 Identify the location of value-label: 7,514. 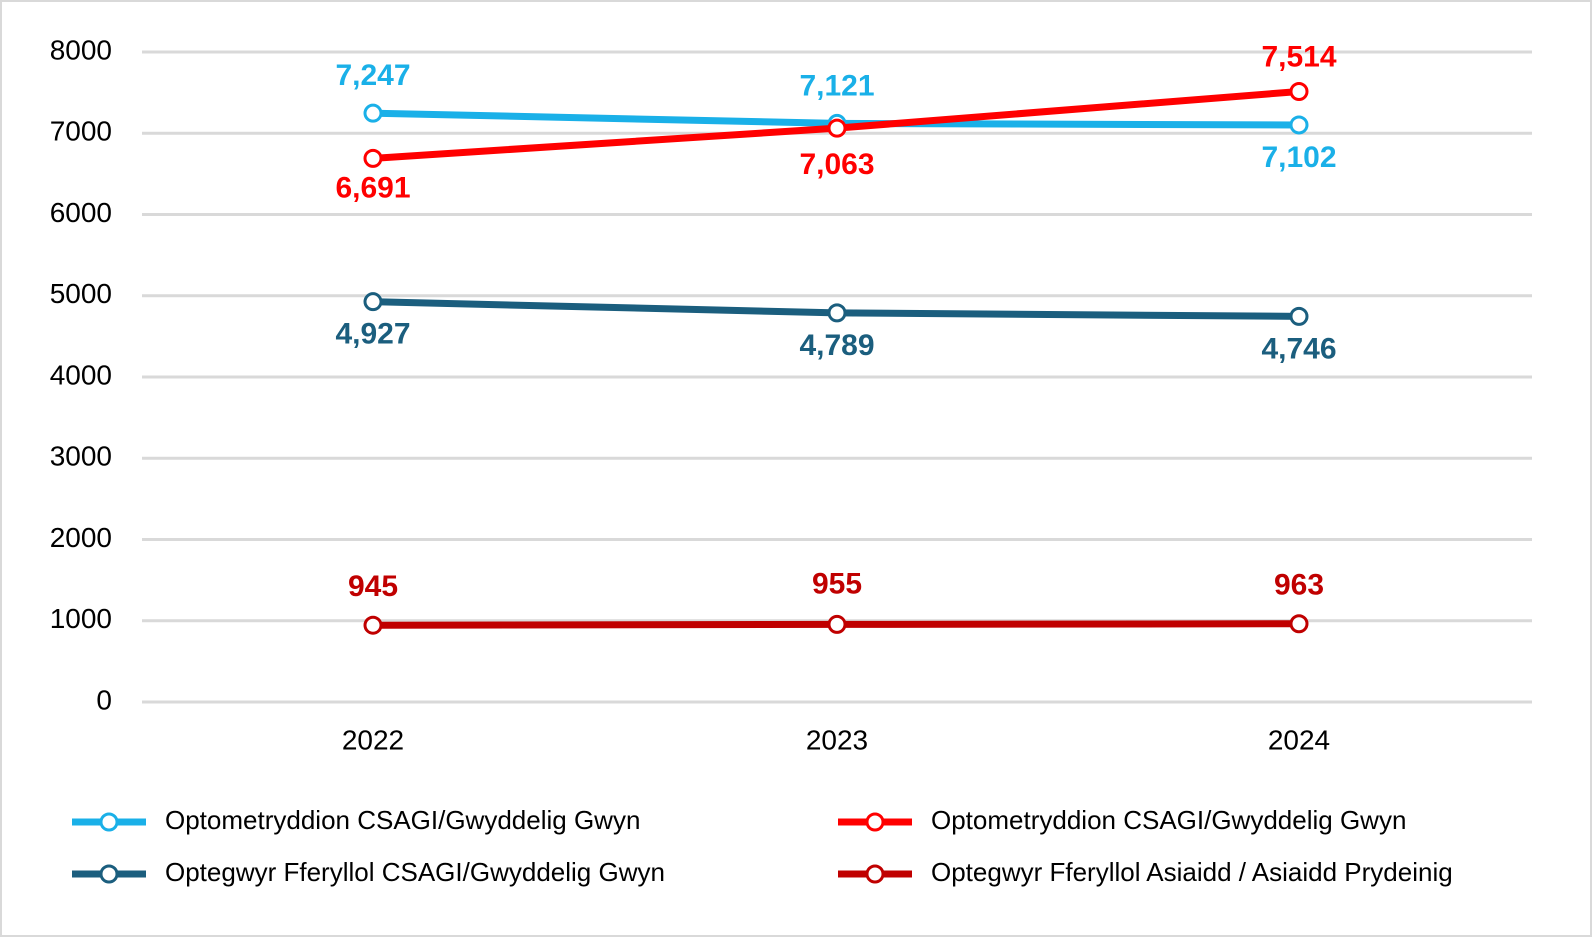
(1298, 56).